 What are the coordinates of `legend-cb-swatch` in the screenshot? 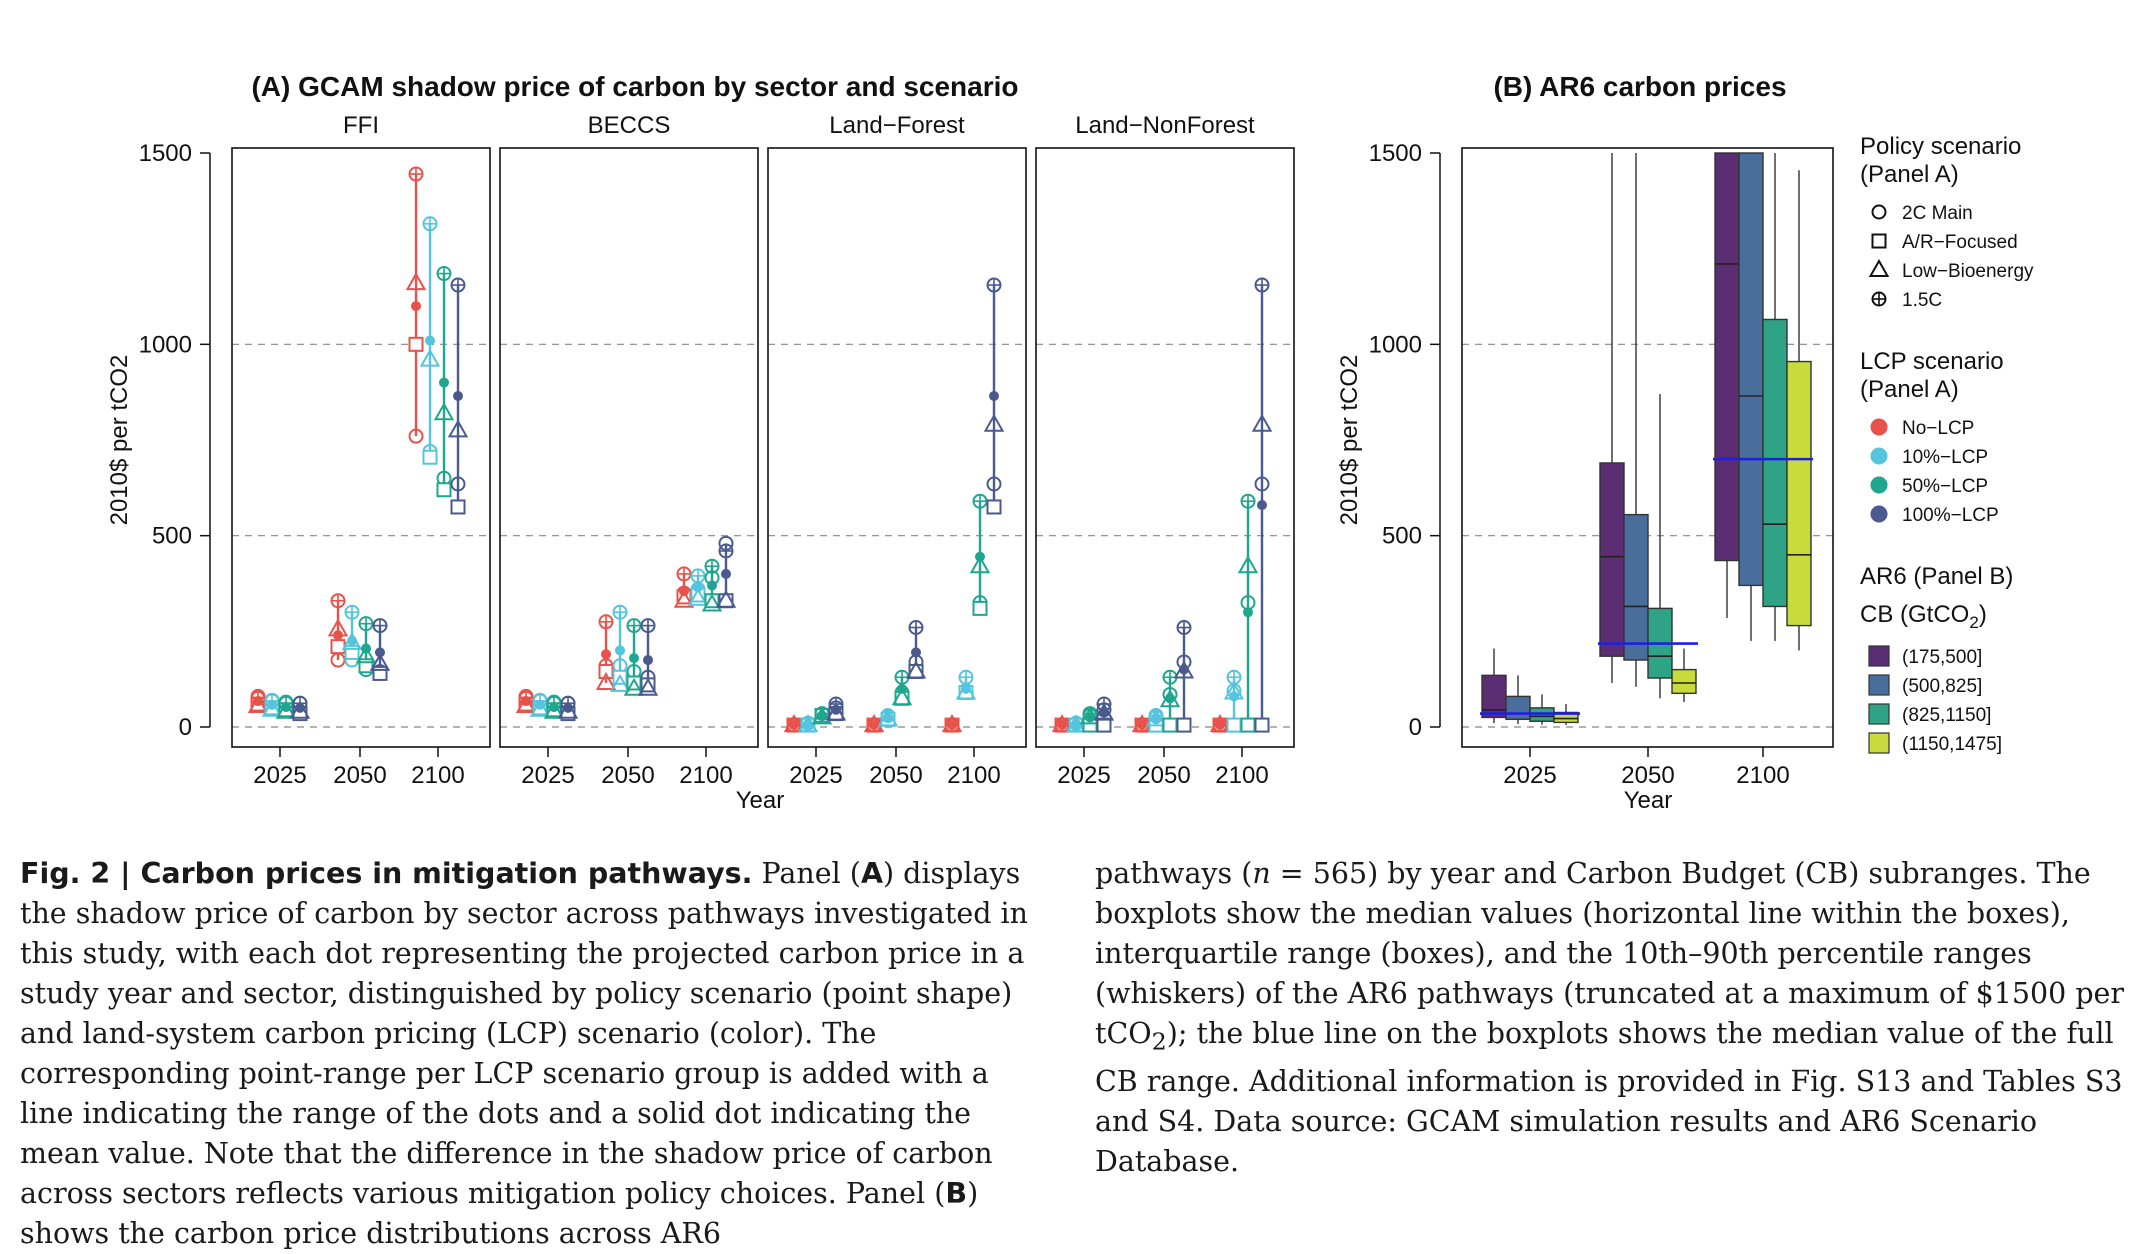 It's located at (1879, 743).